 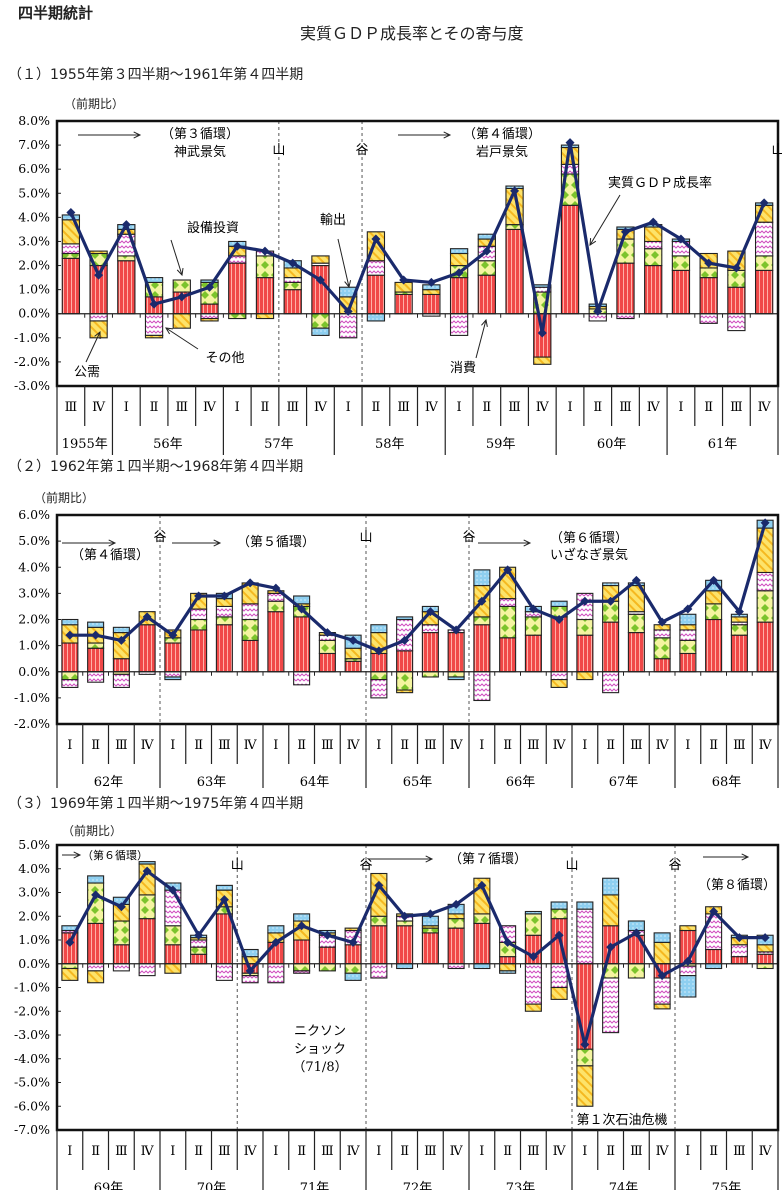 I want to click on gdp-growth-line, so click(x=418, y=587).